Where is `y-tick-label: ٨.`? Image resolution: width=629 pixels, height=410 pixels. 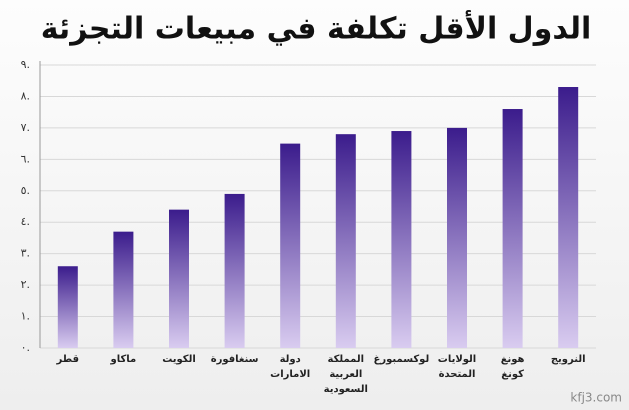
y-tick-label: ٨. is located at coordinates (25, 95).